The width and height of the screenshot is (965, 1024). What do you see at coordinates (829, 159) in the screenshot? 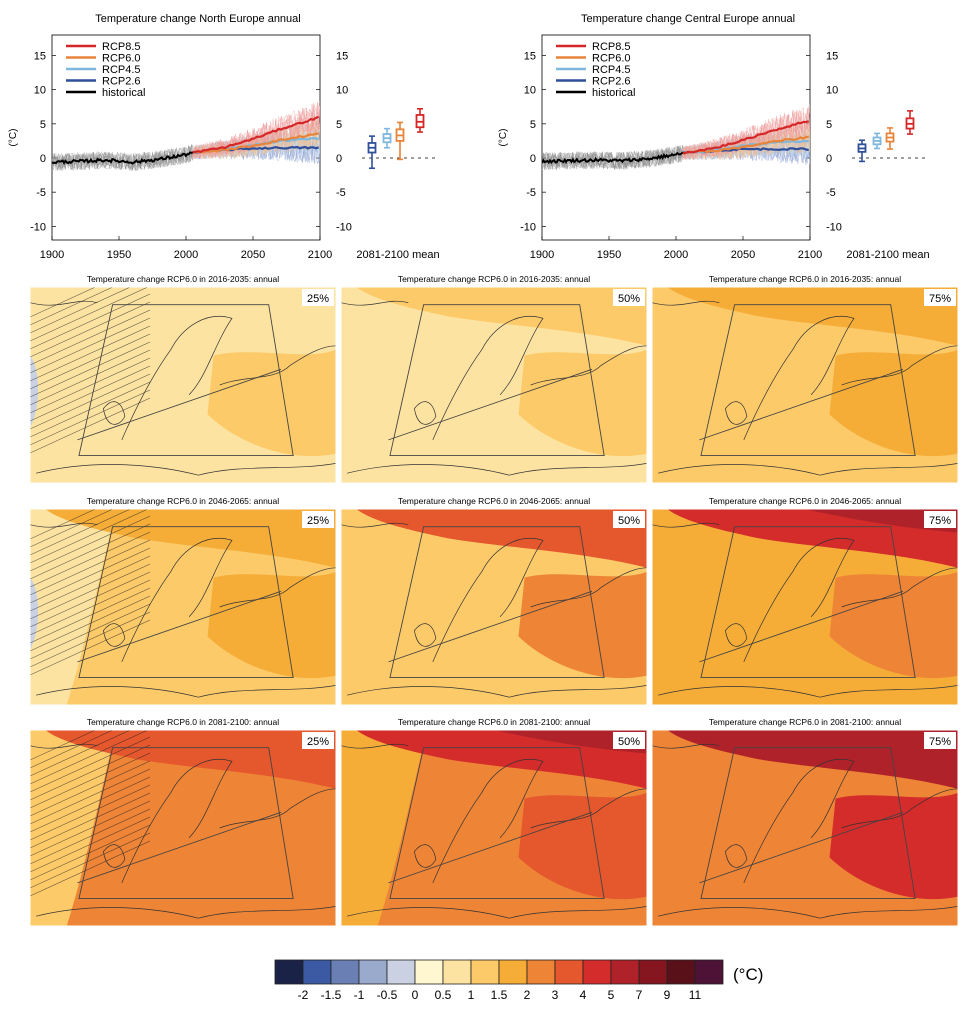
I see `y-tick-label-right: 0` at bounding box center [829, 159].